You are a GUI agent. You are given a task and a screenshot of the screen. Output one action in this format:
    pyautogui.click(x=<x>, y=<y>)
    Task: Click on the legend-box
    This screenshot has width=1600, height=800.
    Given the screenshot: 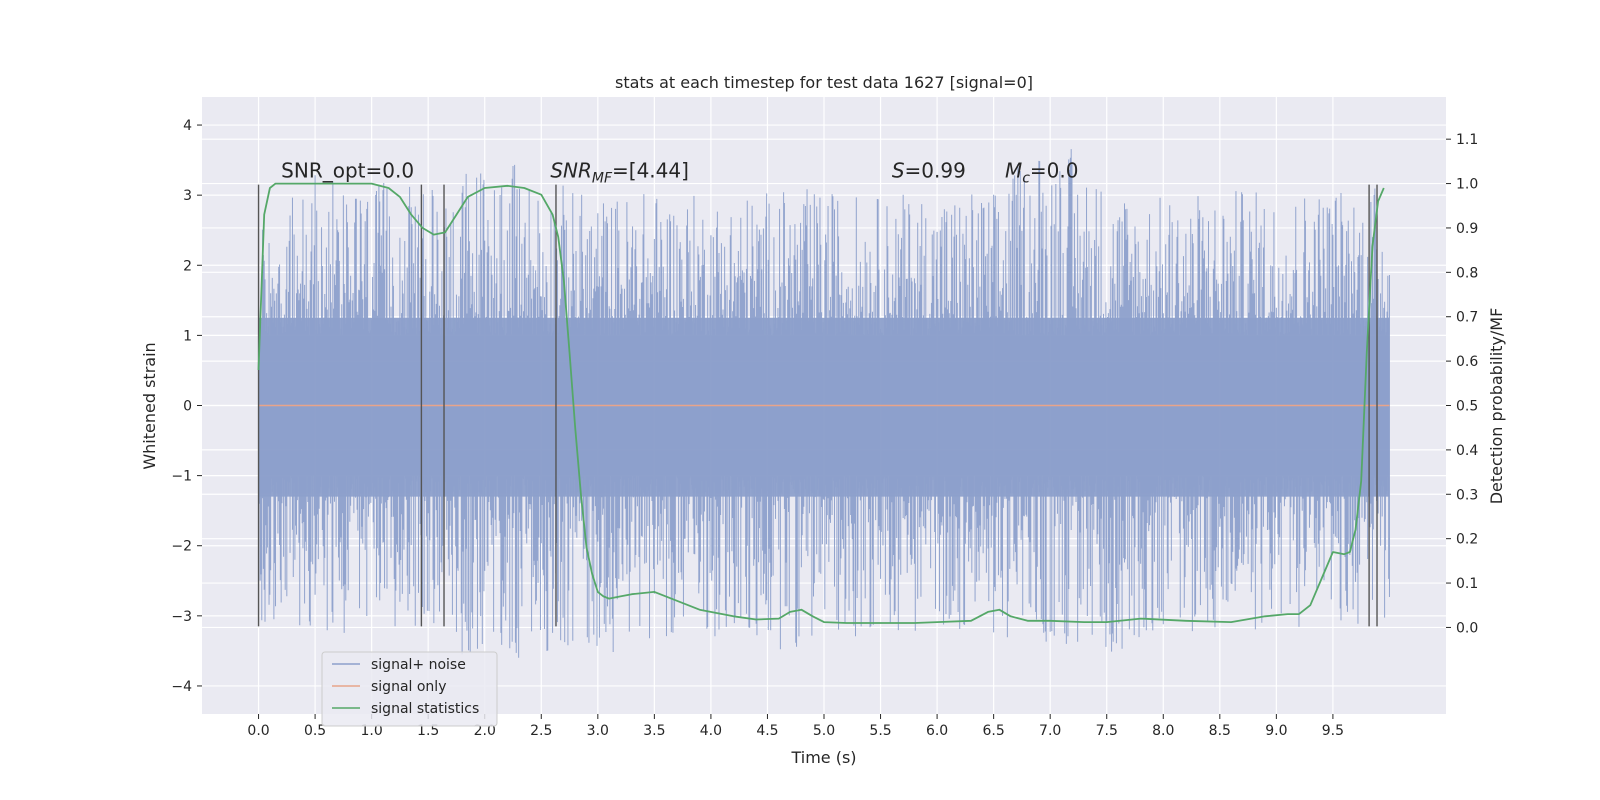 What is the action you would take?
    pyautogui.click(x=409, y=689)
    